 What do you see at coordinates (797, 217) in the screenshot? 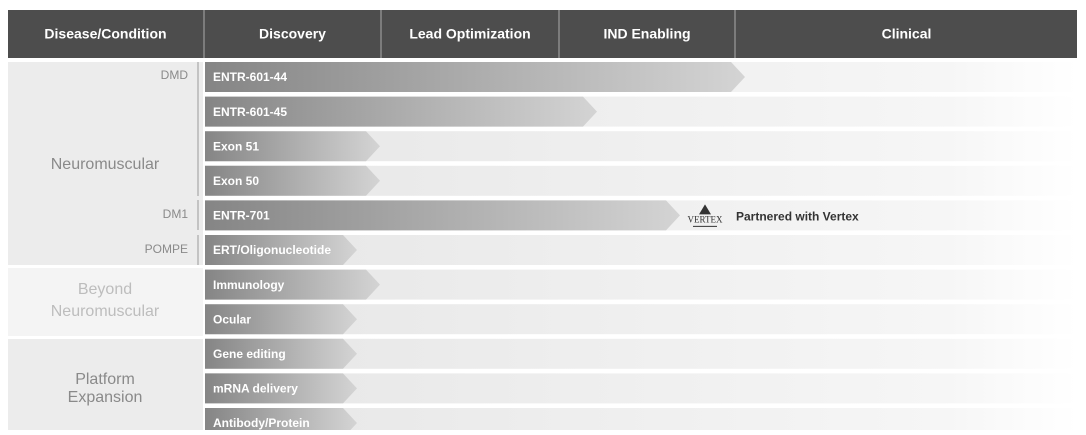
I see `partner-note: Partnered with Vertex` at bounding box center [797, 217].